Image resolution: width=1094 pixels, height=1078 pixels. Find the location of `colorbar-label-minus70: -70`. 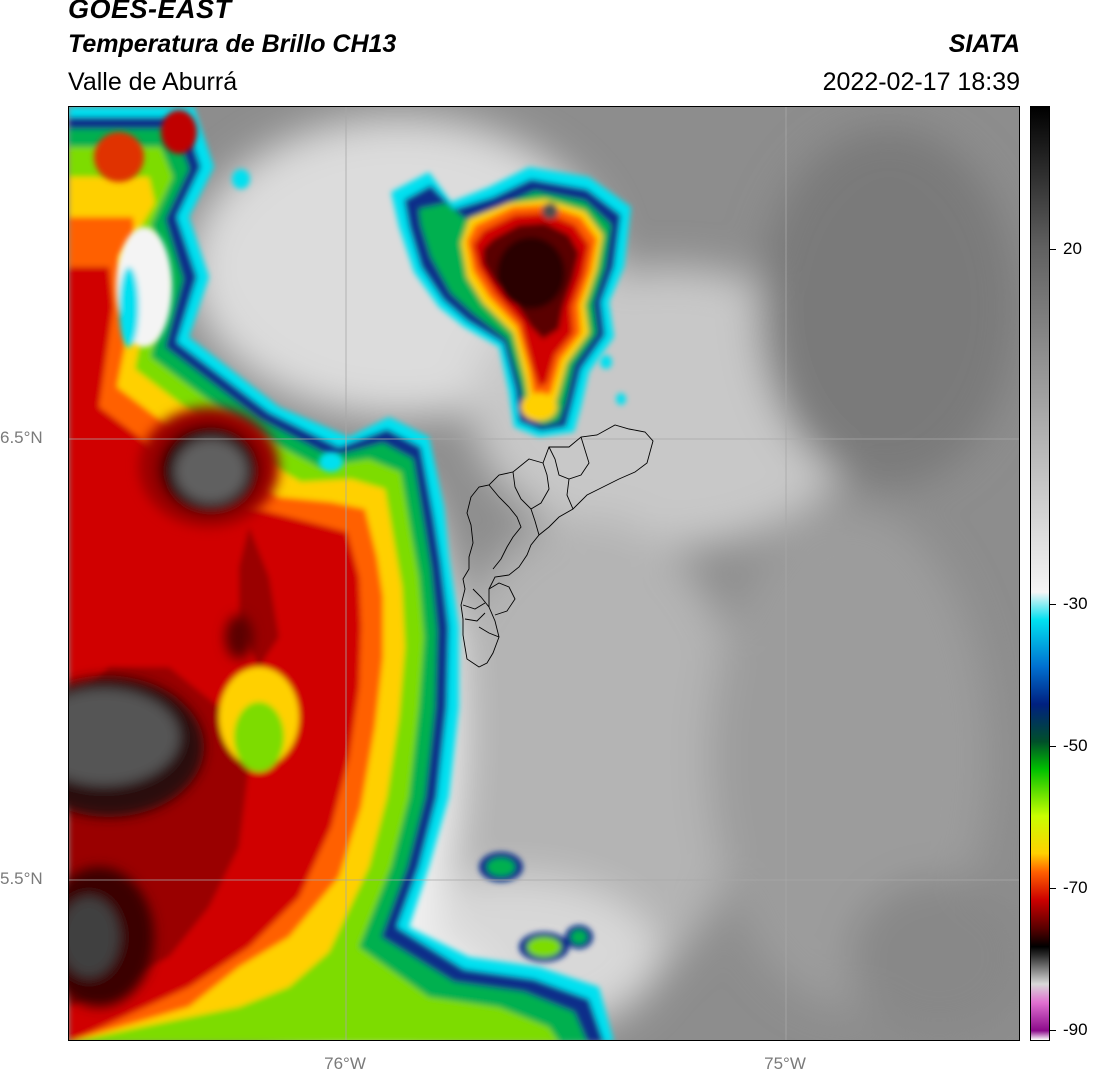

colorbar-label-minus70: -70 is located at coordinates (1075, 887).